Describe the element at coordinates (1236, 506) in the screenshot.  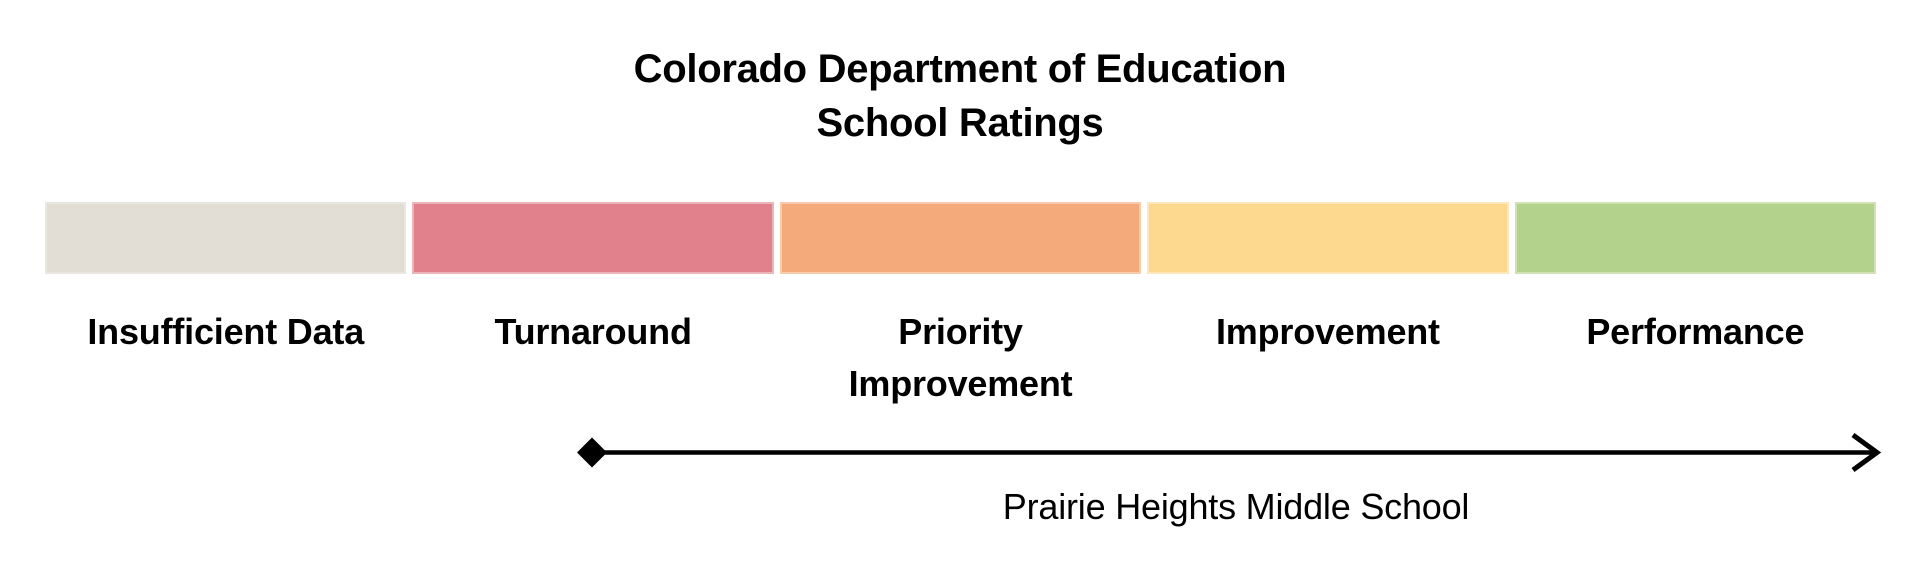
I see `school-name-label: Prairie Heights Middle School` at that location.